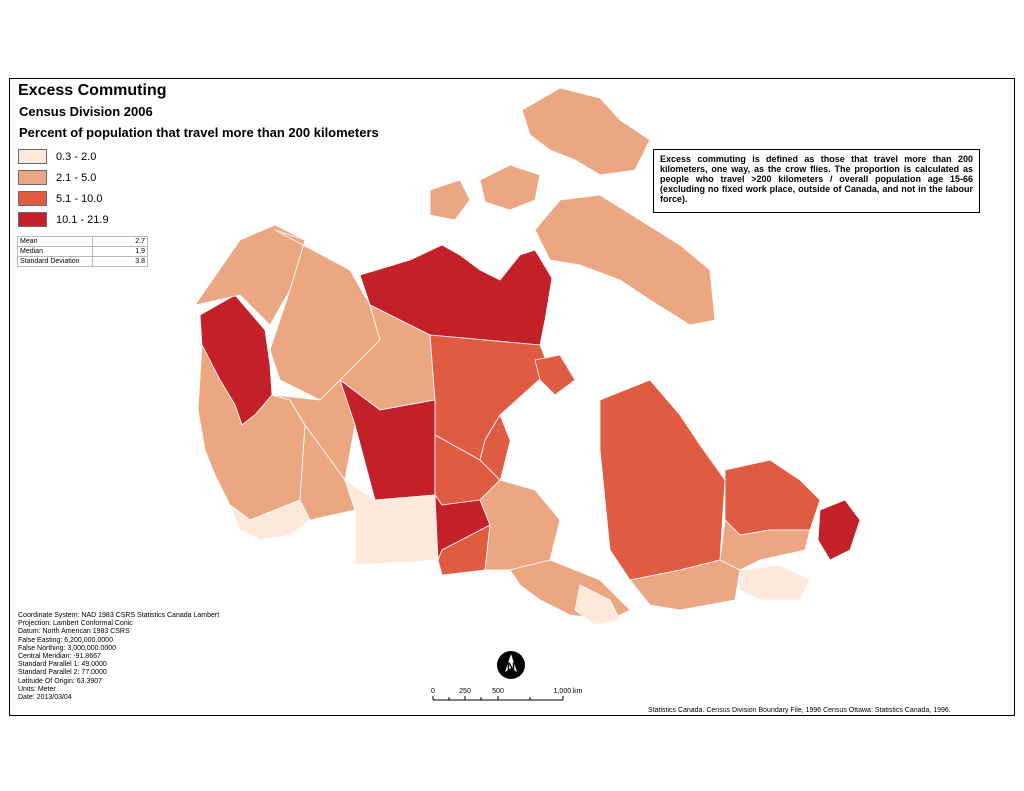 The width and height of the screenshot is (1024, 791). What do you see at coordinates (465, 691) in the screenshot?
I see `scale-label: 250` at bounding box center [465, 691].